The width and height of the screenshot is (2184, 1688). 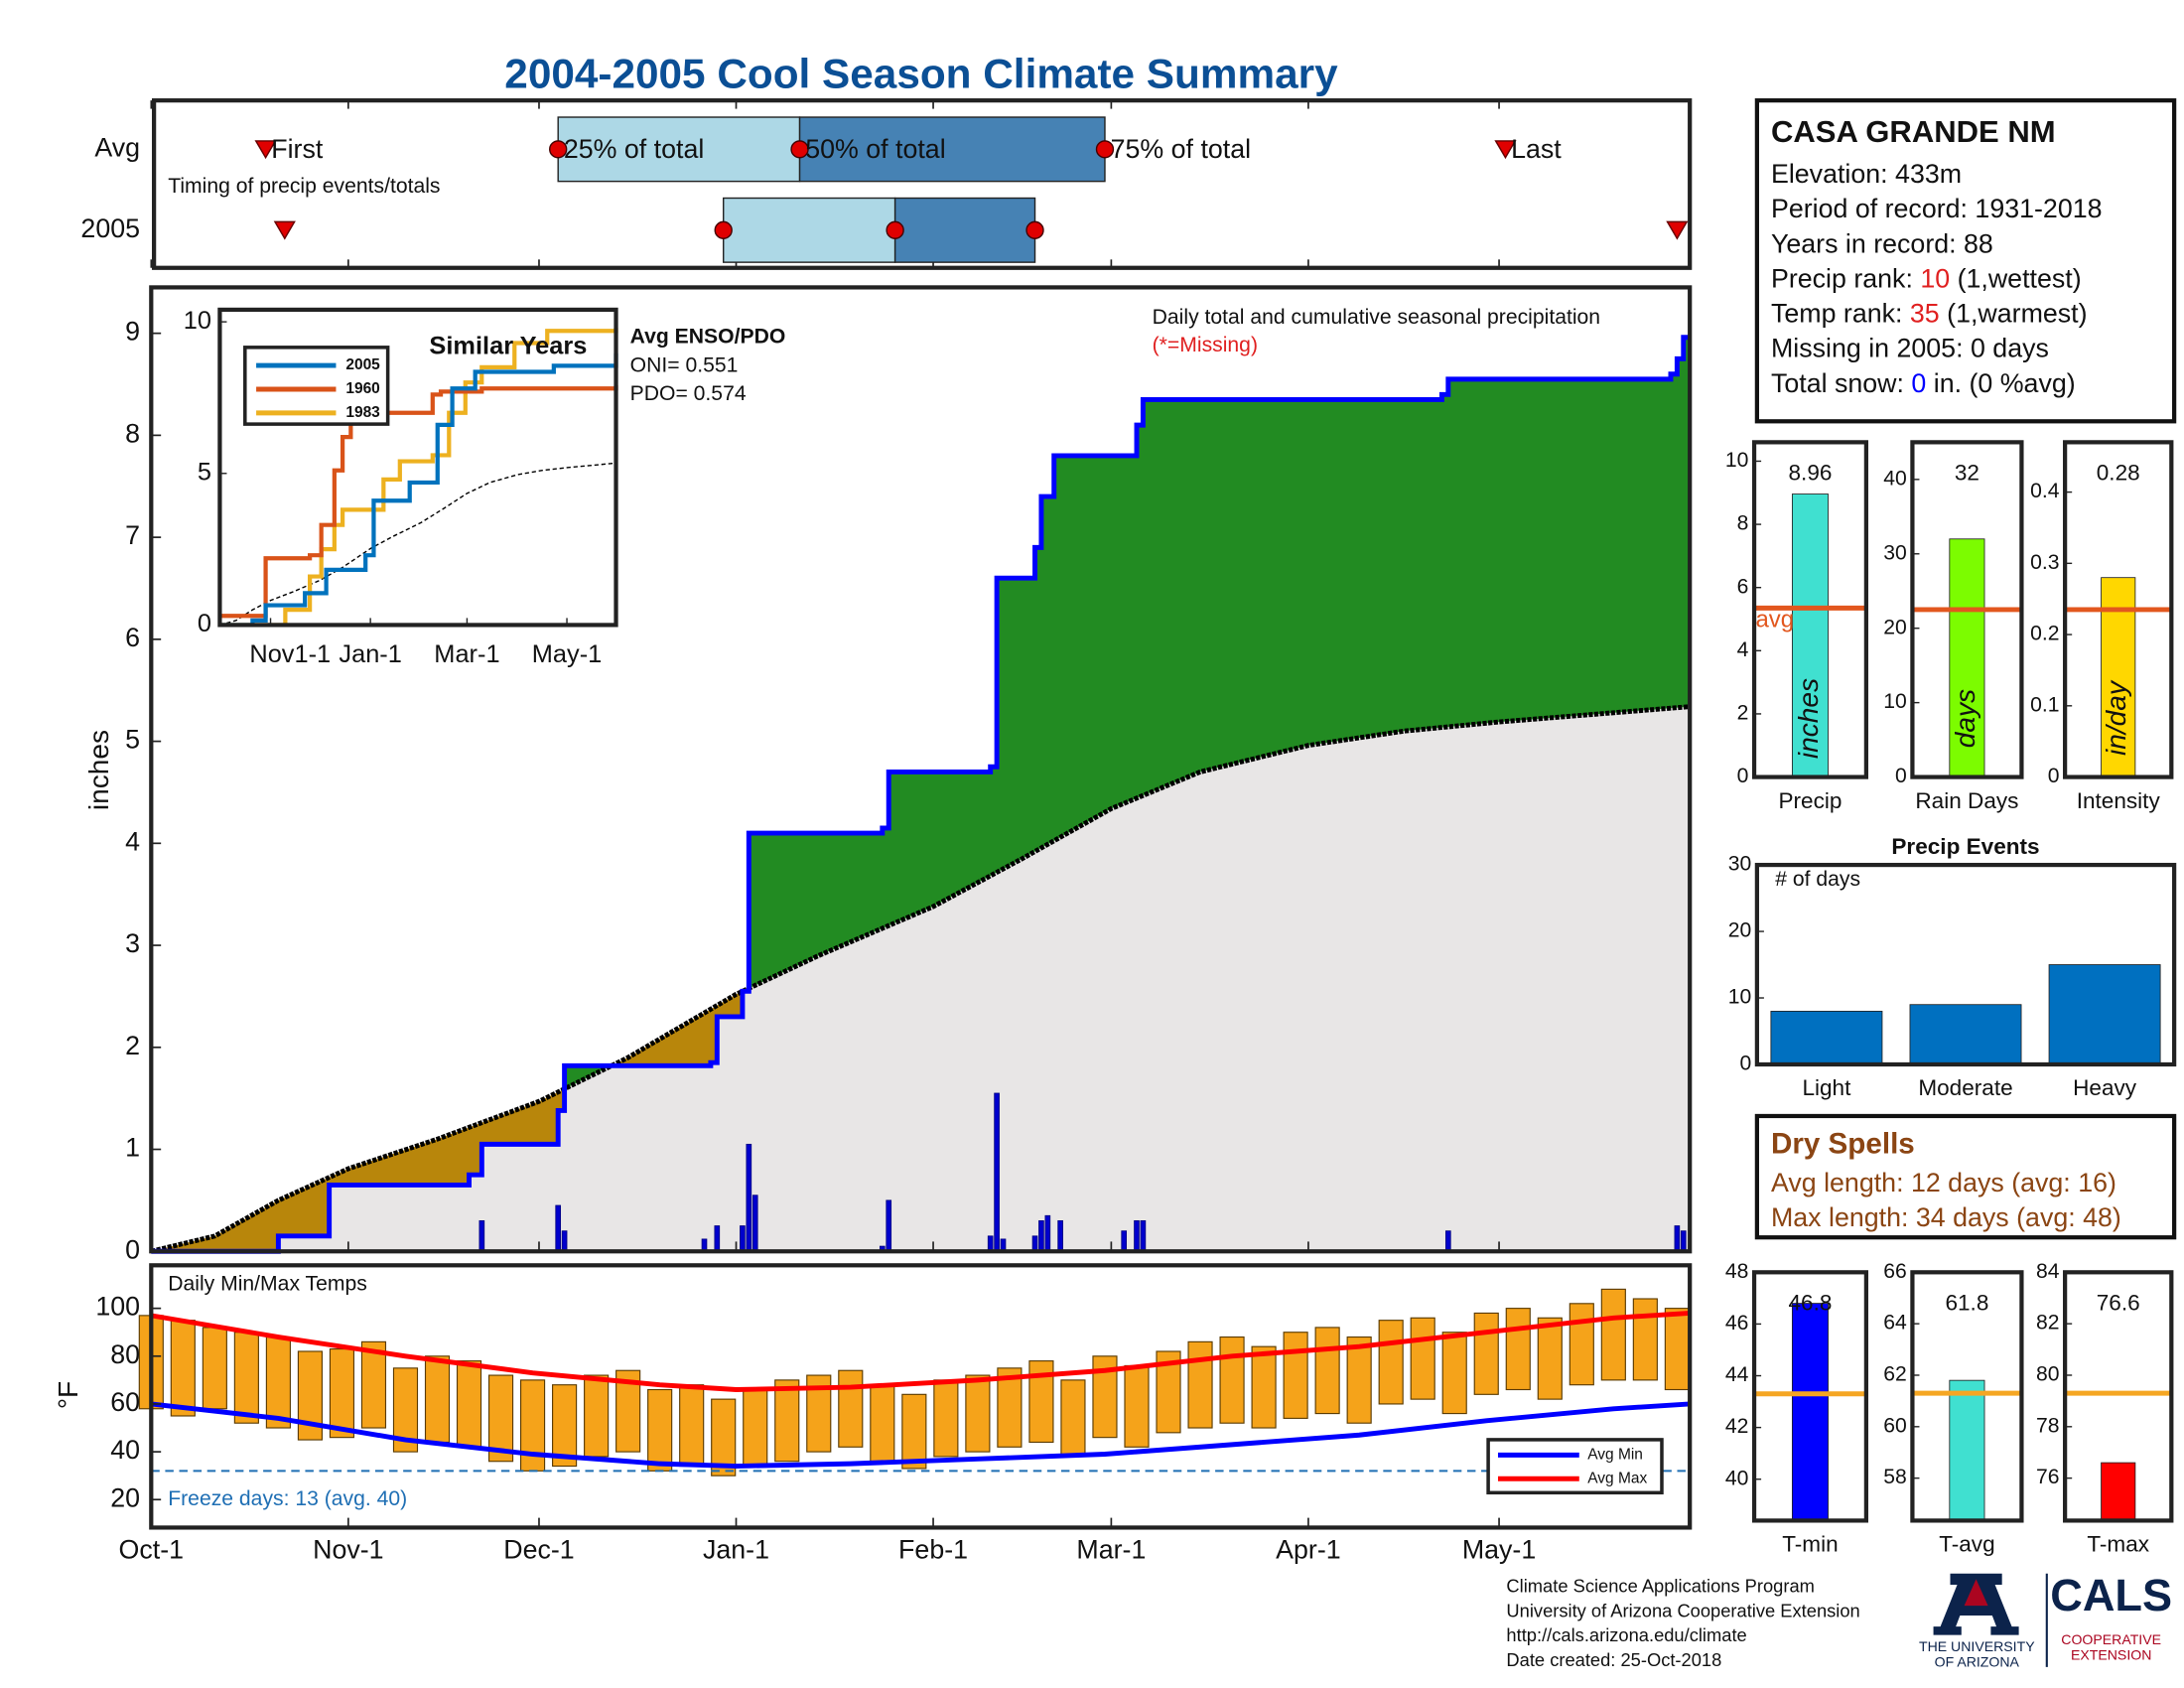 What do you see at coordinates (2111, 1639) in the screenshot?
I see `extension-name: COOPERATIVE` at bounding box center [2111, 1639].